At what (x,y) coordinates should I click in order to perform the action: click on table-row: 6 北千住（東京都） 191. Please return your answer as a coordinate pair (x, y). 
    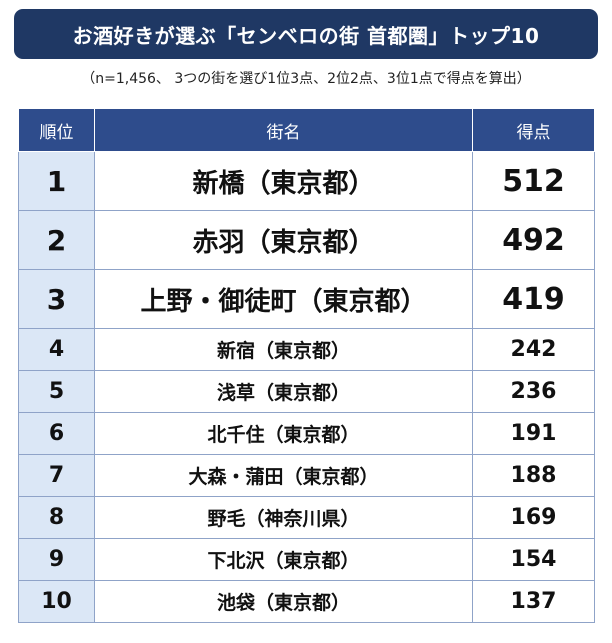
    Looking at the image, I should click on (306, 433).